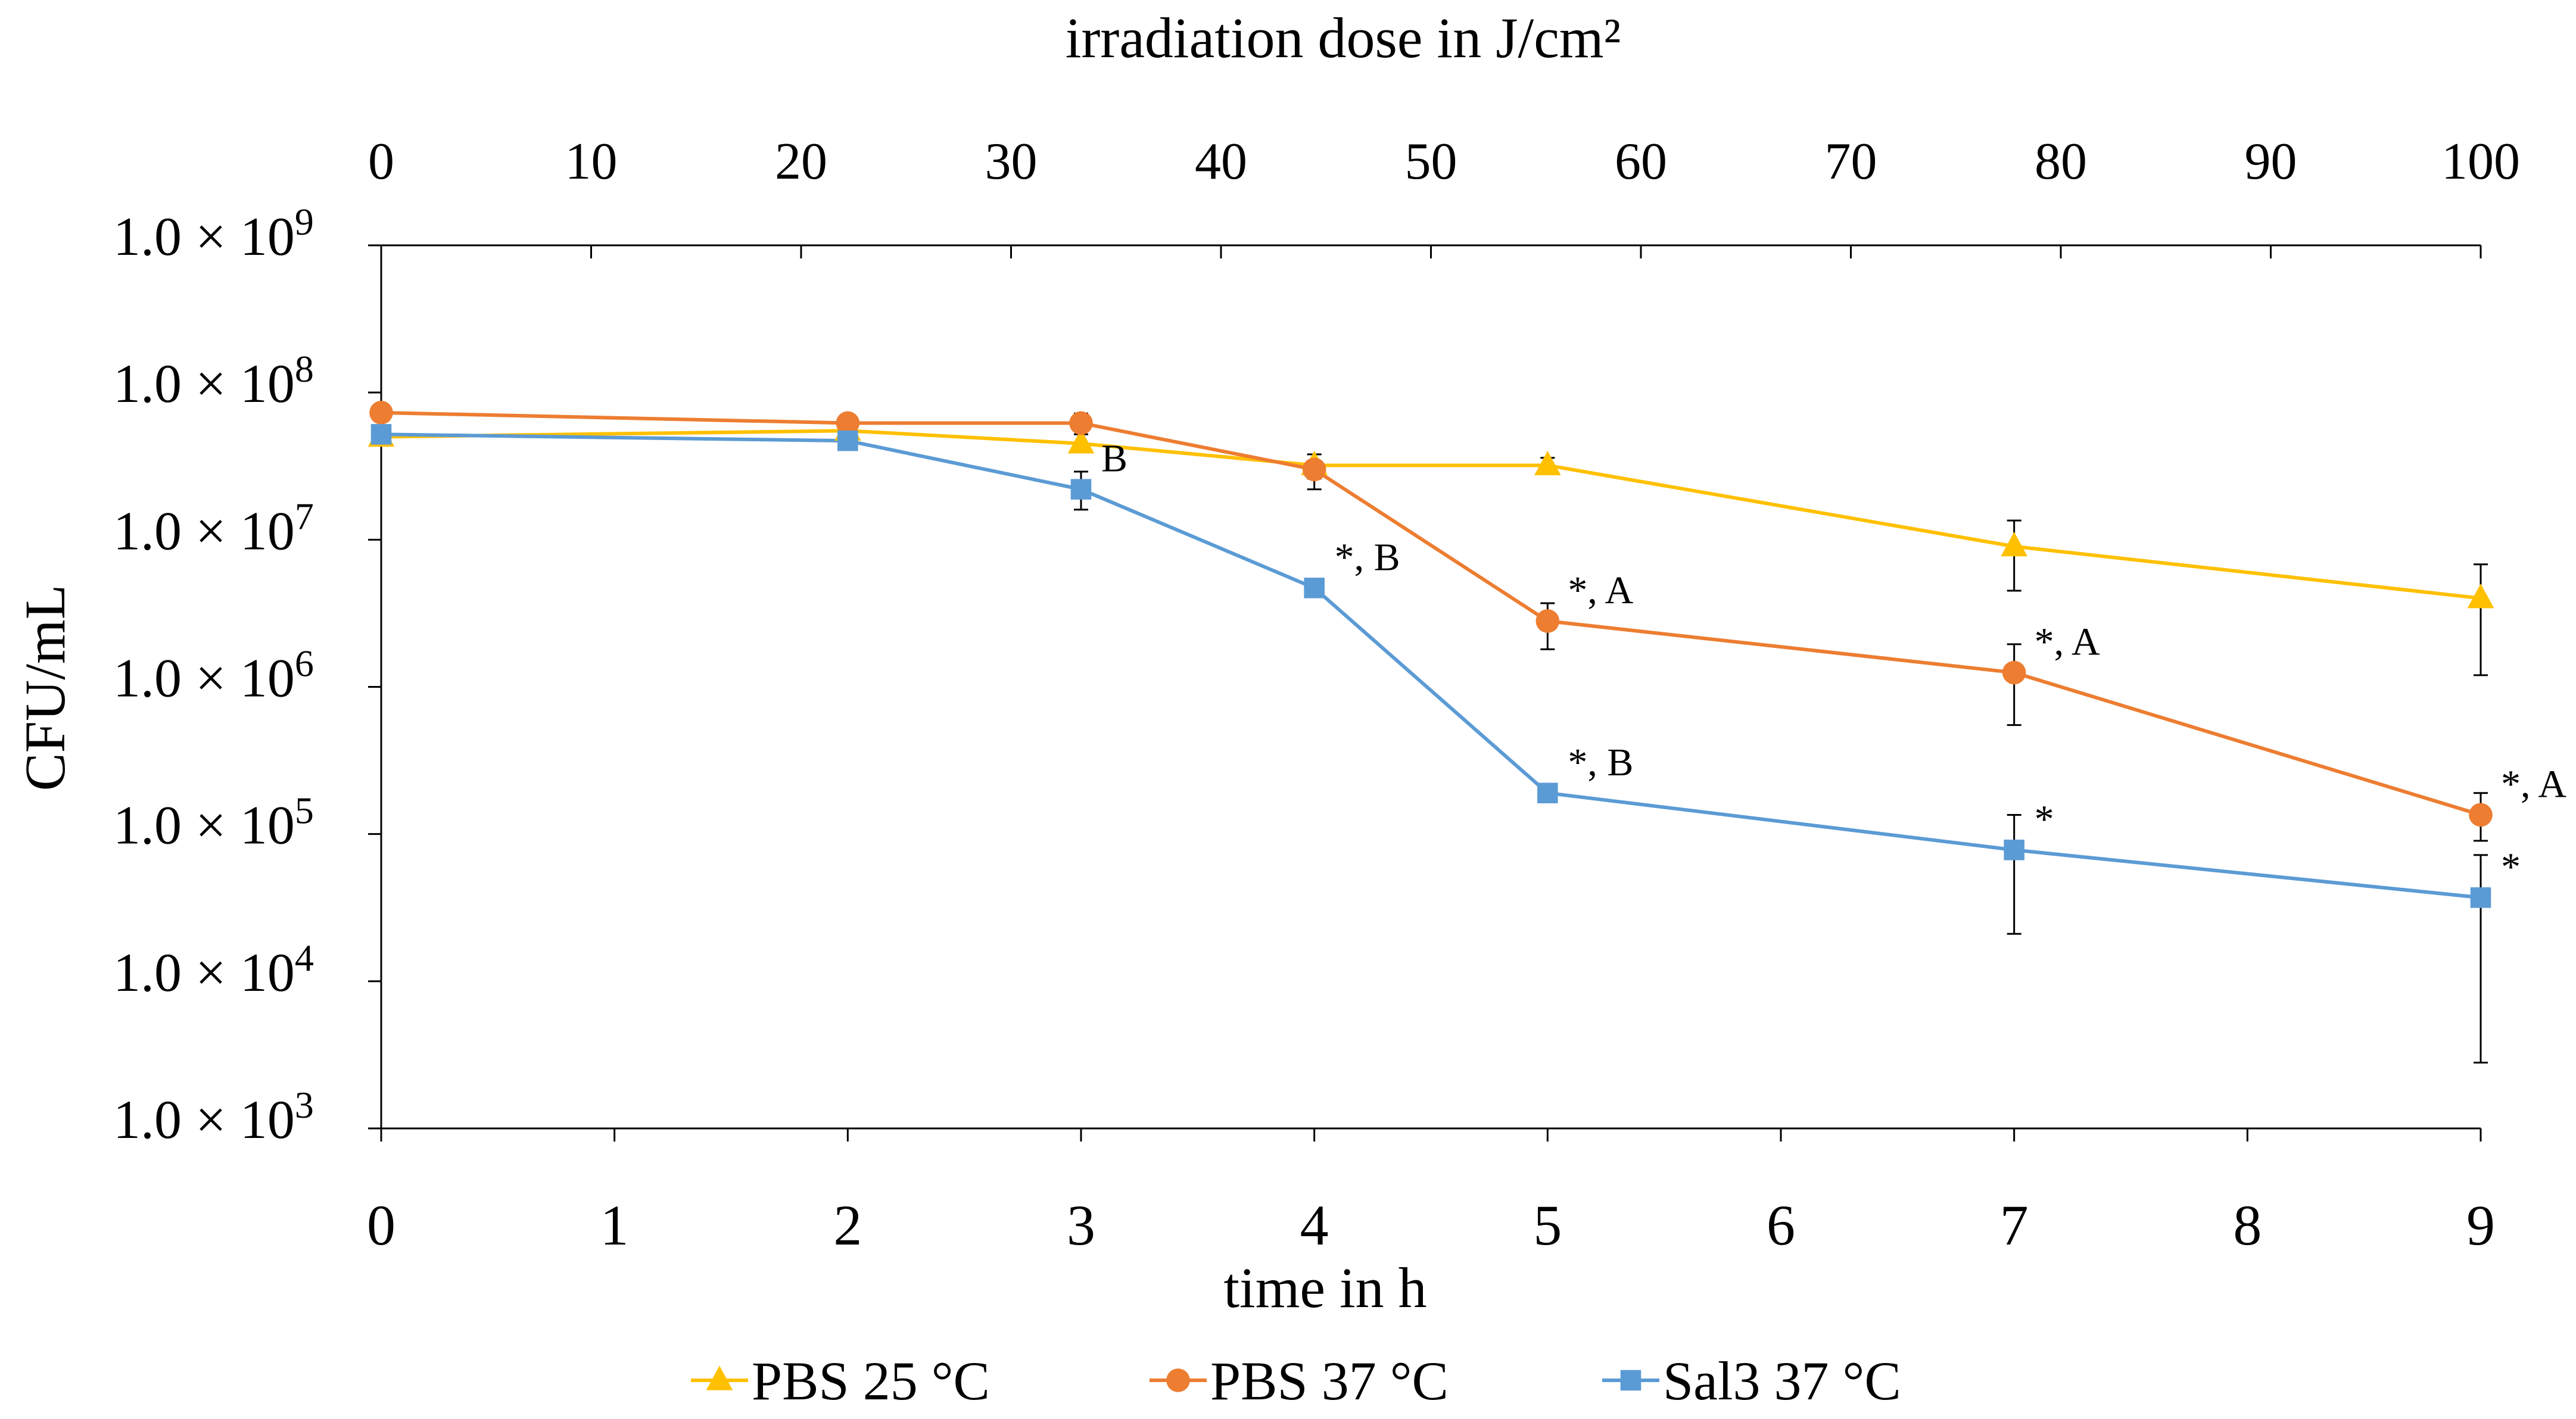 Image resolution: width=2576 pixels, height=1419 pixels. Describe the element at coordinates (2271, 162) in the screenshot. I see `secondary-x-tick-label: 90` at that location.